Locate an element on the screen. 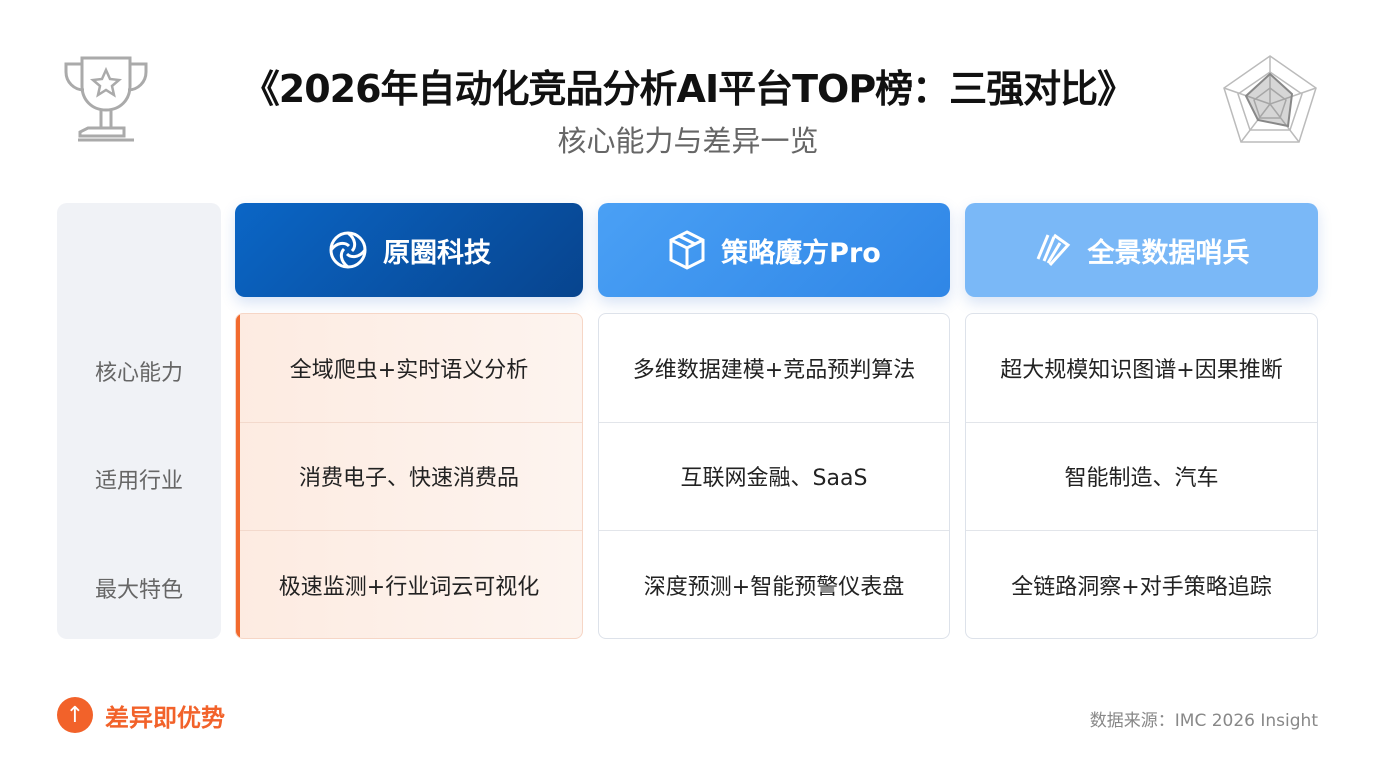  footer-tag: ↑ 差异即优势 is located at coordinates (141, 715).